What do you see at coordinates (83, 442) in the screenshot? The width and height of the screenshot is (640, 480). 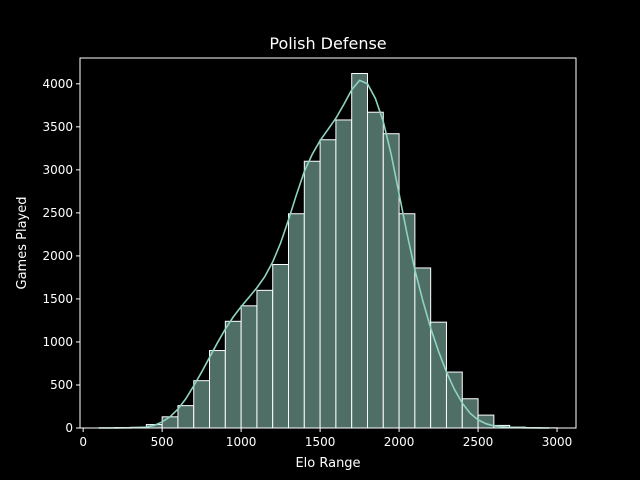 I see `x-tick-label: 0` at bounding box center [83, 442].